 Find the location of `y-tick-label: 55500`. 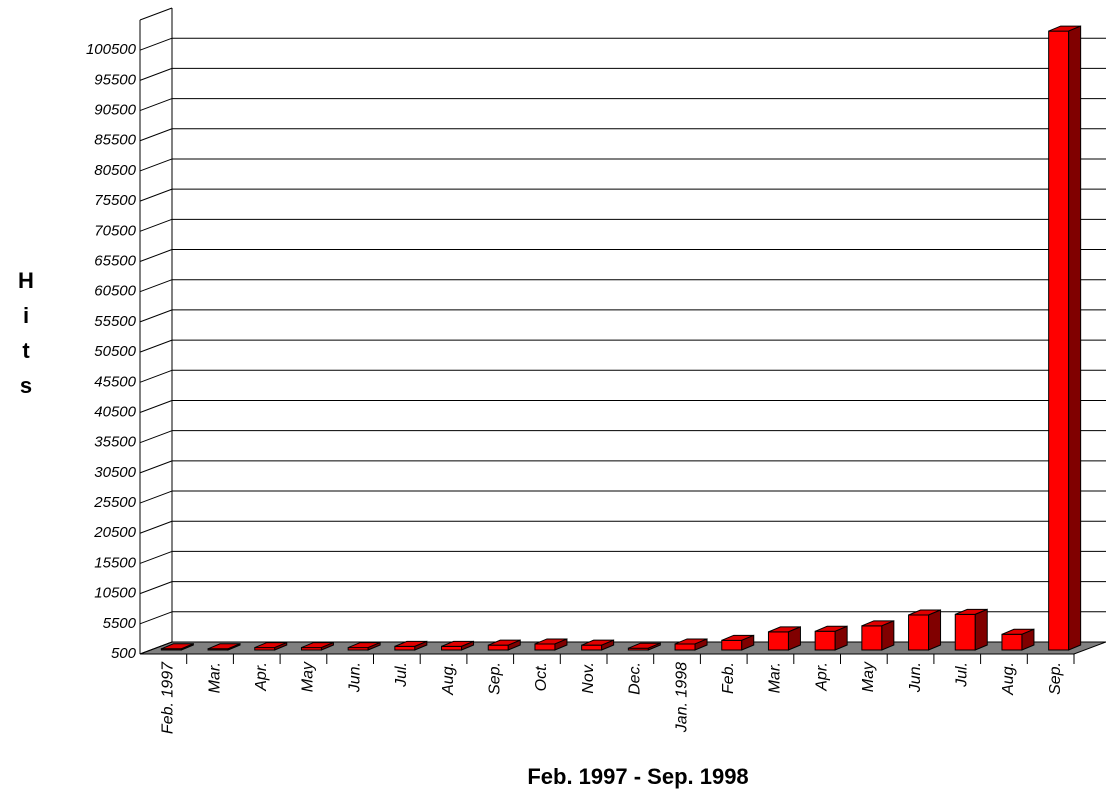

y-tick-label: 55500 is located at coordinates (115, 321).